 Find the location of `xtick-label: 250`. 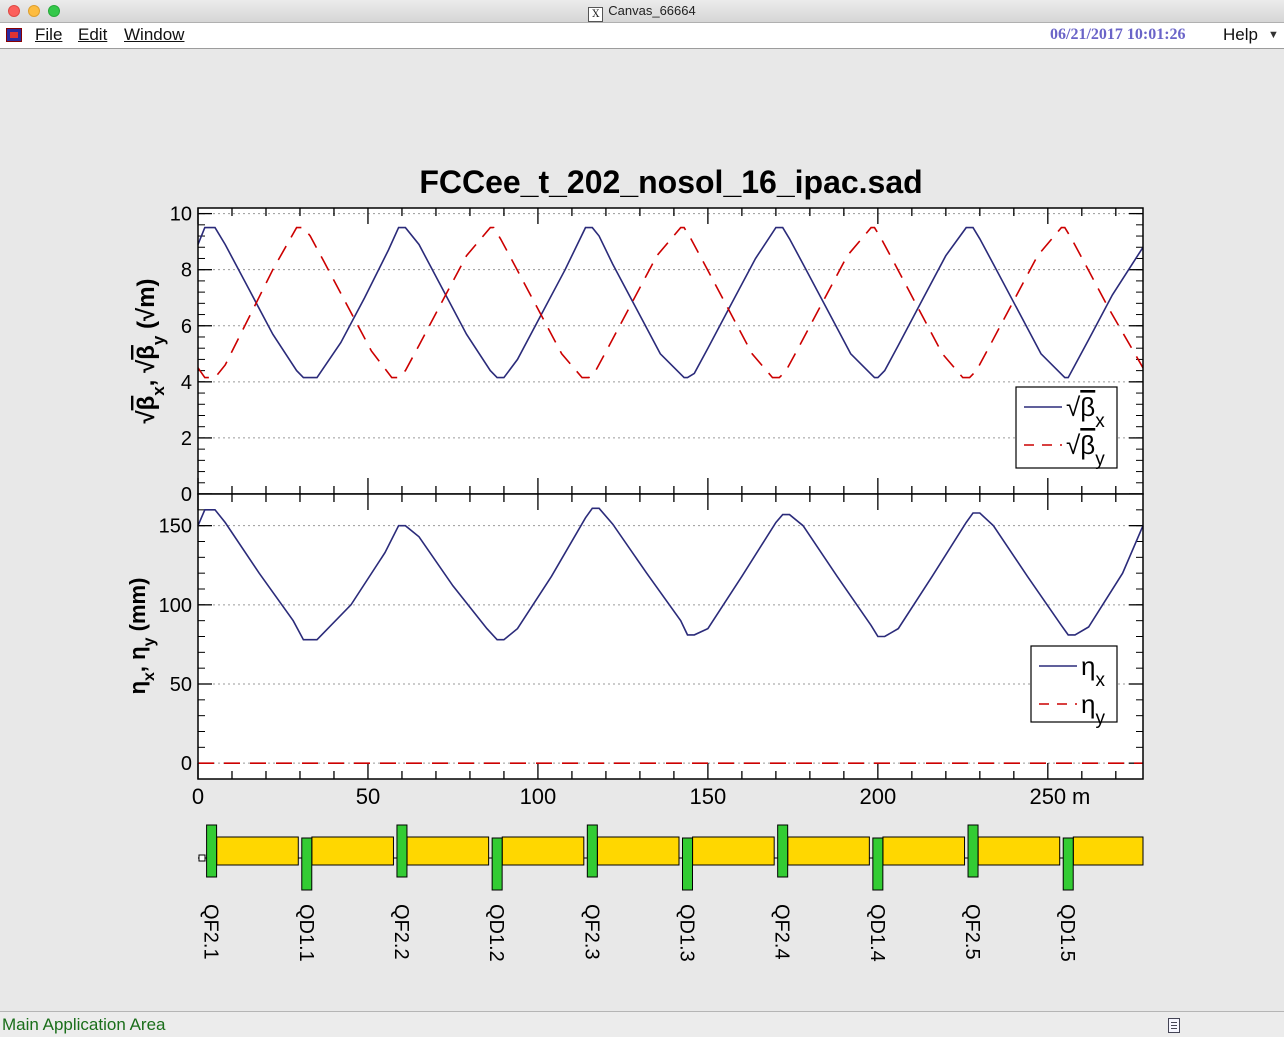

xtick-label: 250 is located at coordinates (1047, 796).